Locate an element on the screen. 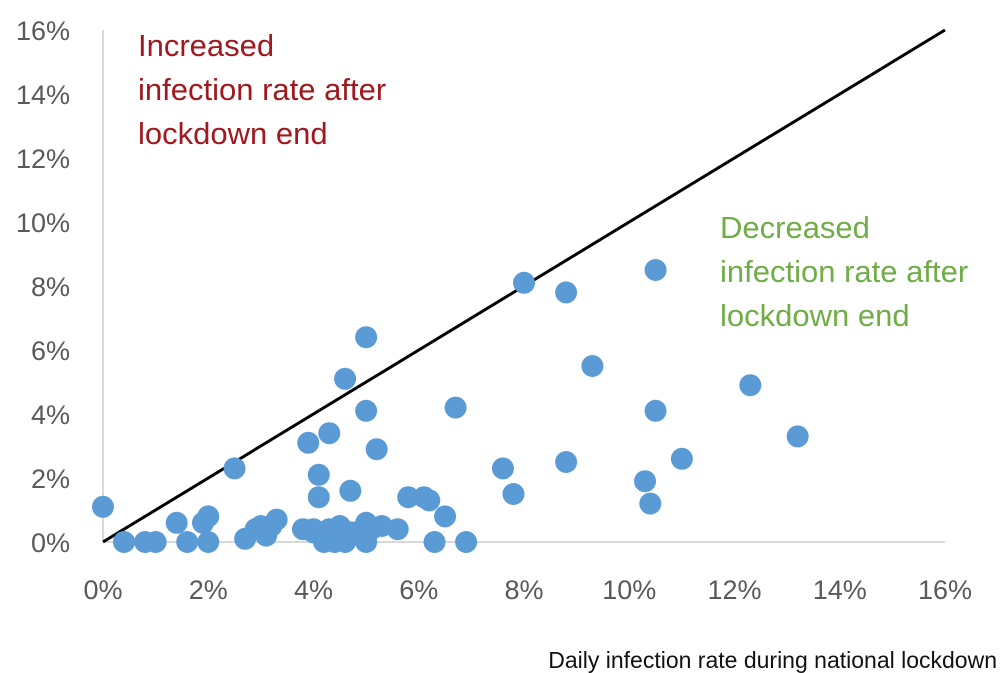 The image size is (1008, 673). x-tick-label: 10% is located at coordinates (629, 590).